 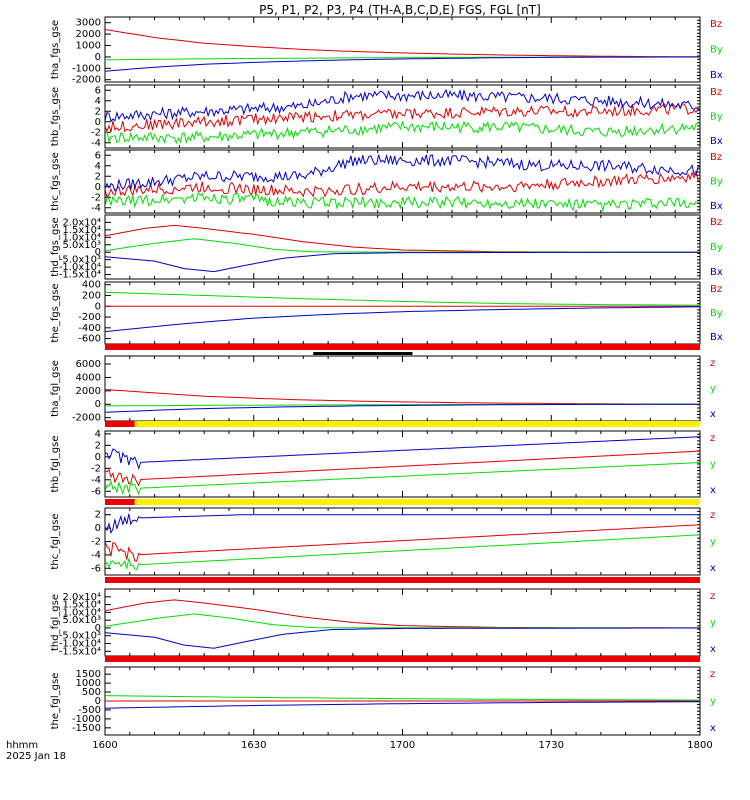 What do you see at coordinates (88, 23) in the screenshot?
I see `y-tick-label: 3000` at bounding box center [88, 23].